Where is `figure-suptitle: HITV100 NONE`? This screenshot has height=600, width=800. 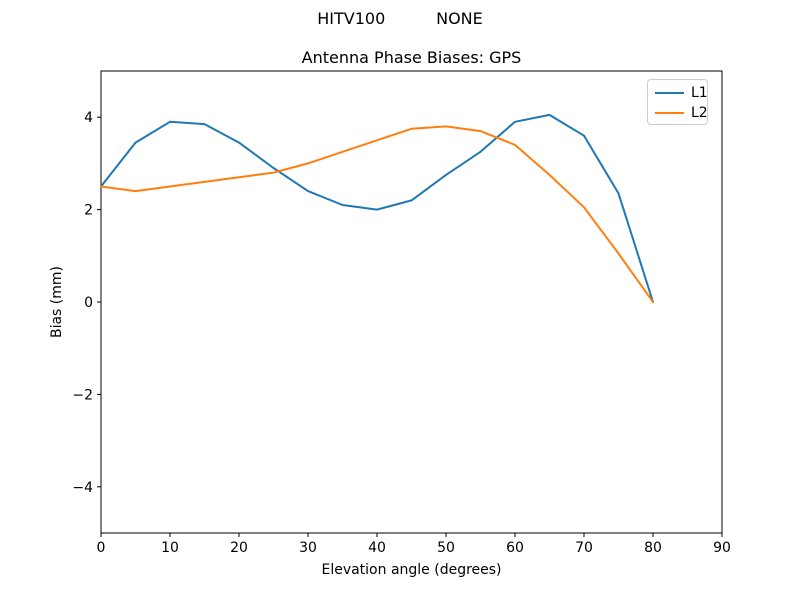
figure-suptitle: HITV100 NONE is located at coordinates (400, 18).